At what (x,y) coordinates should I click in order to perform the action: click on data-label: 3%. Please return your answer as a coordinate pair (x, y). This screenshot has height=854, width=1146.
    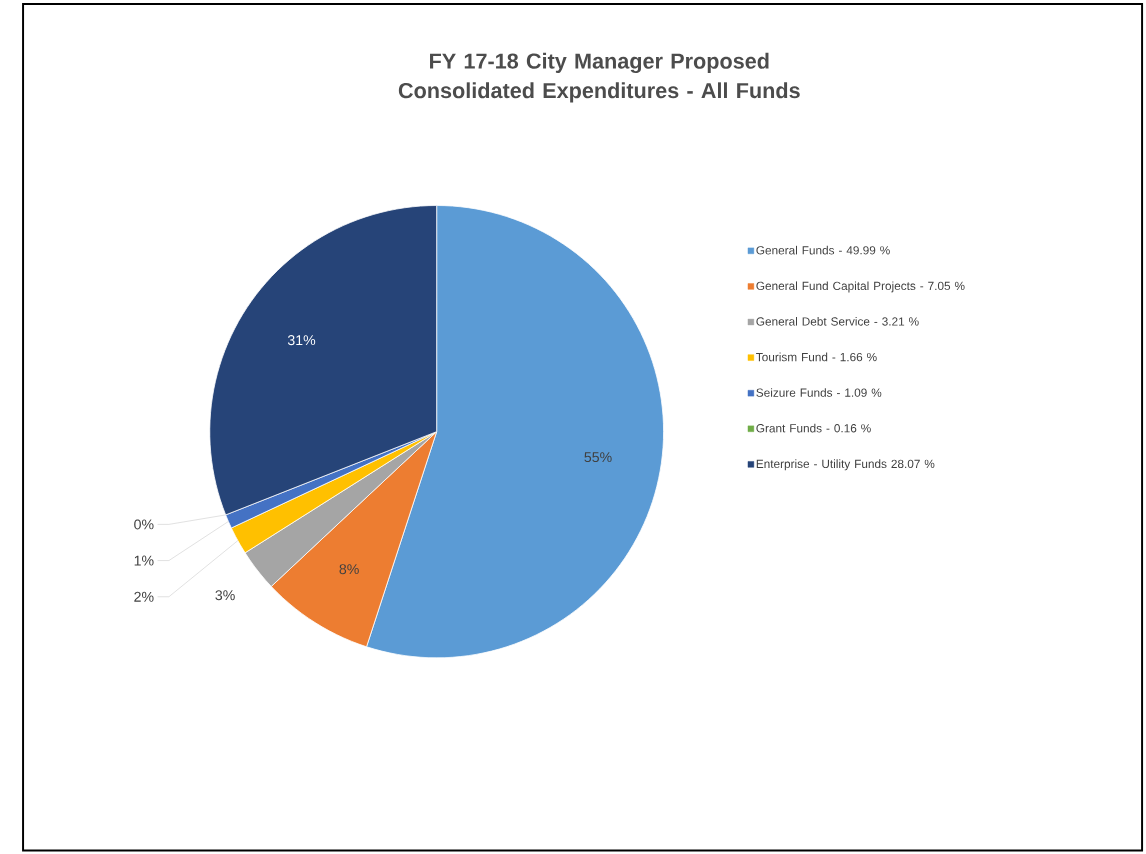
    Looking at the image, I should click on (225, 594).